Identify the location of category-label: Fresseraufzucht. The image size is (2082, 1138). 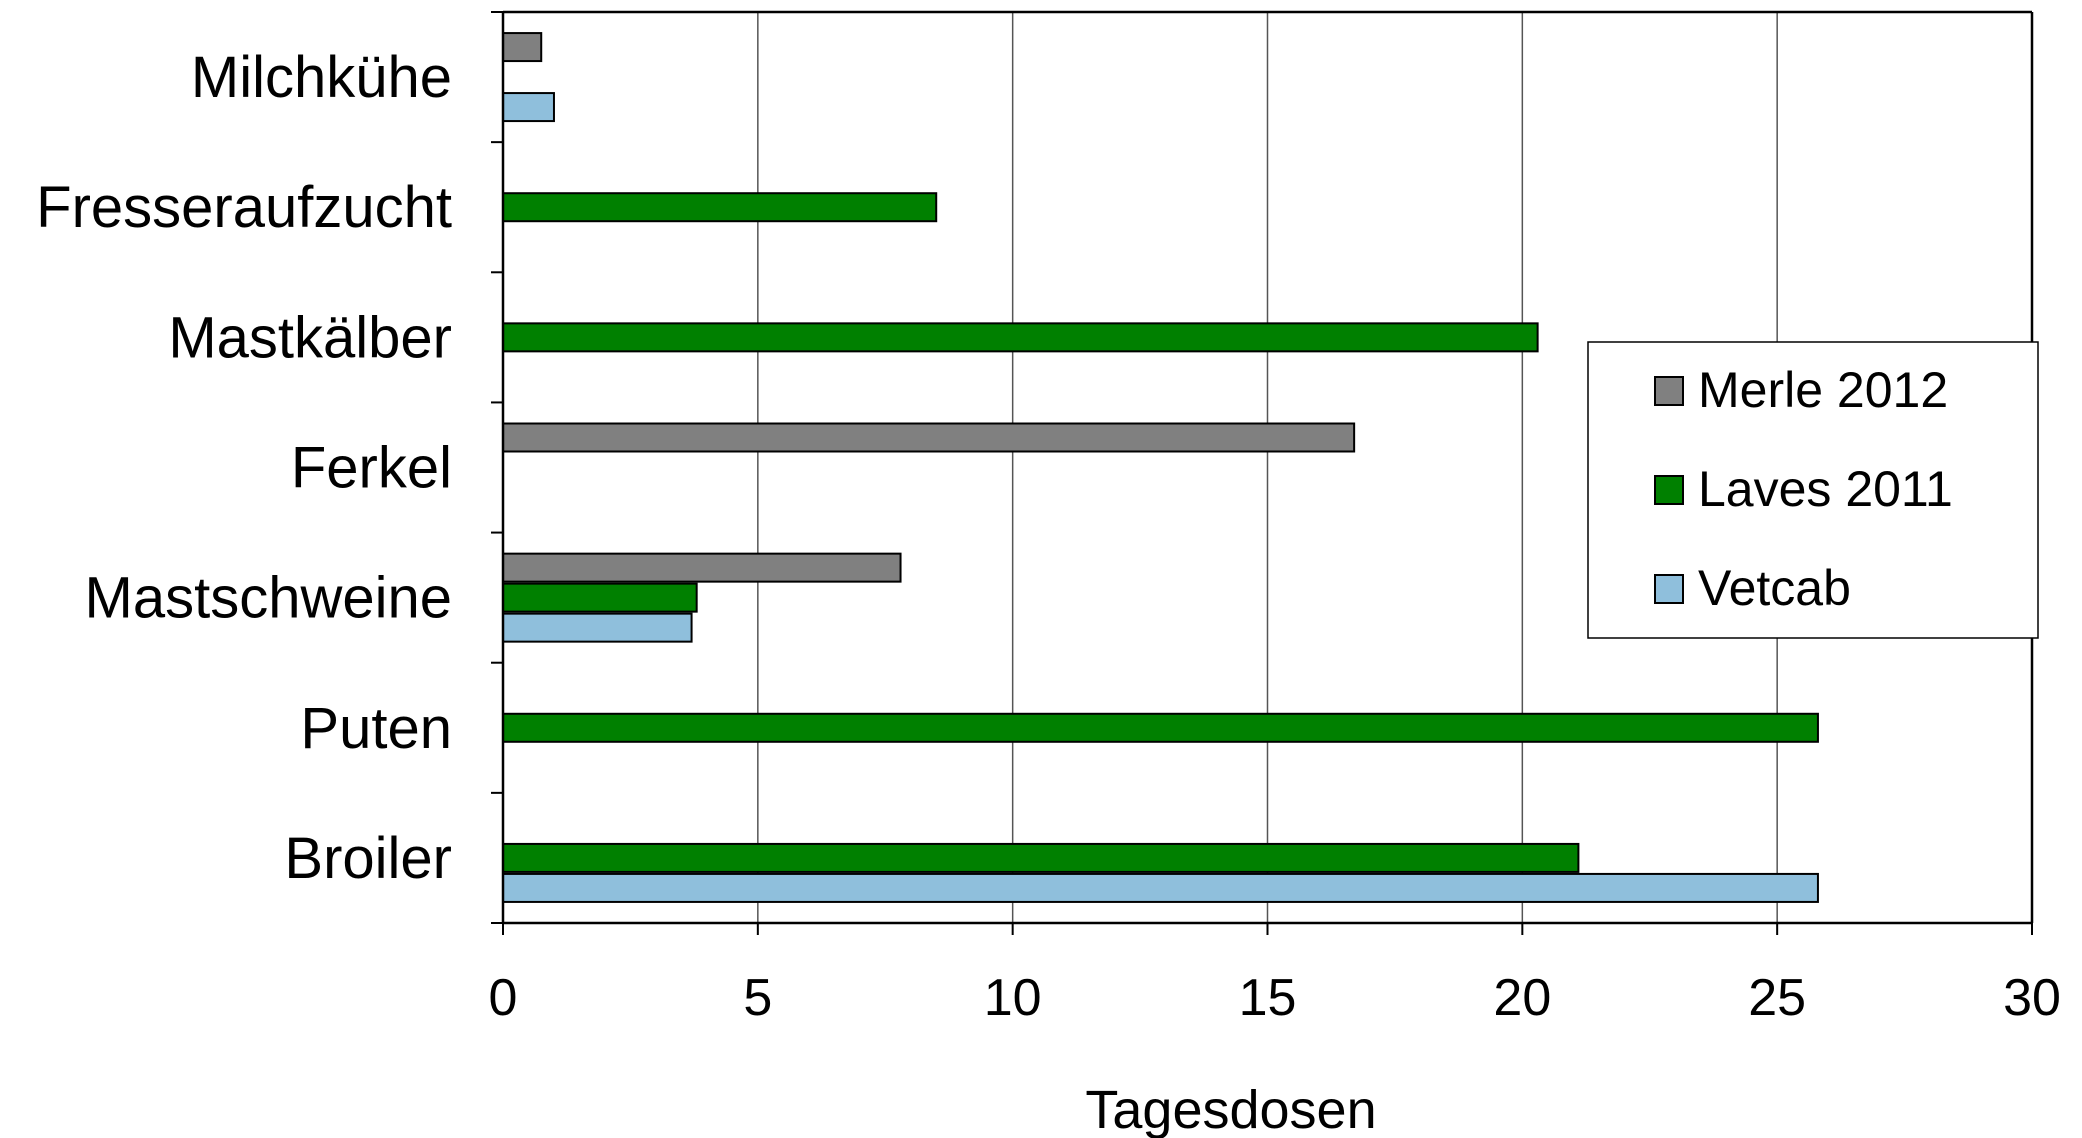
(244, 207).